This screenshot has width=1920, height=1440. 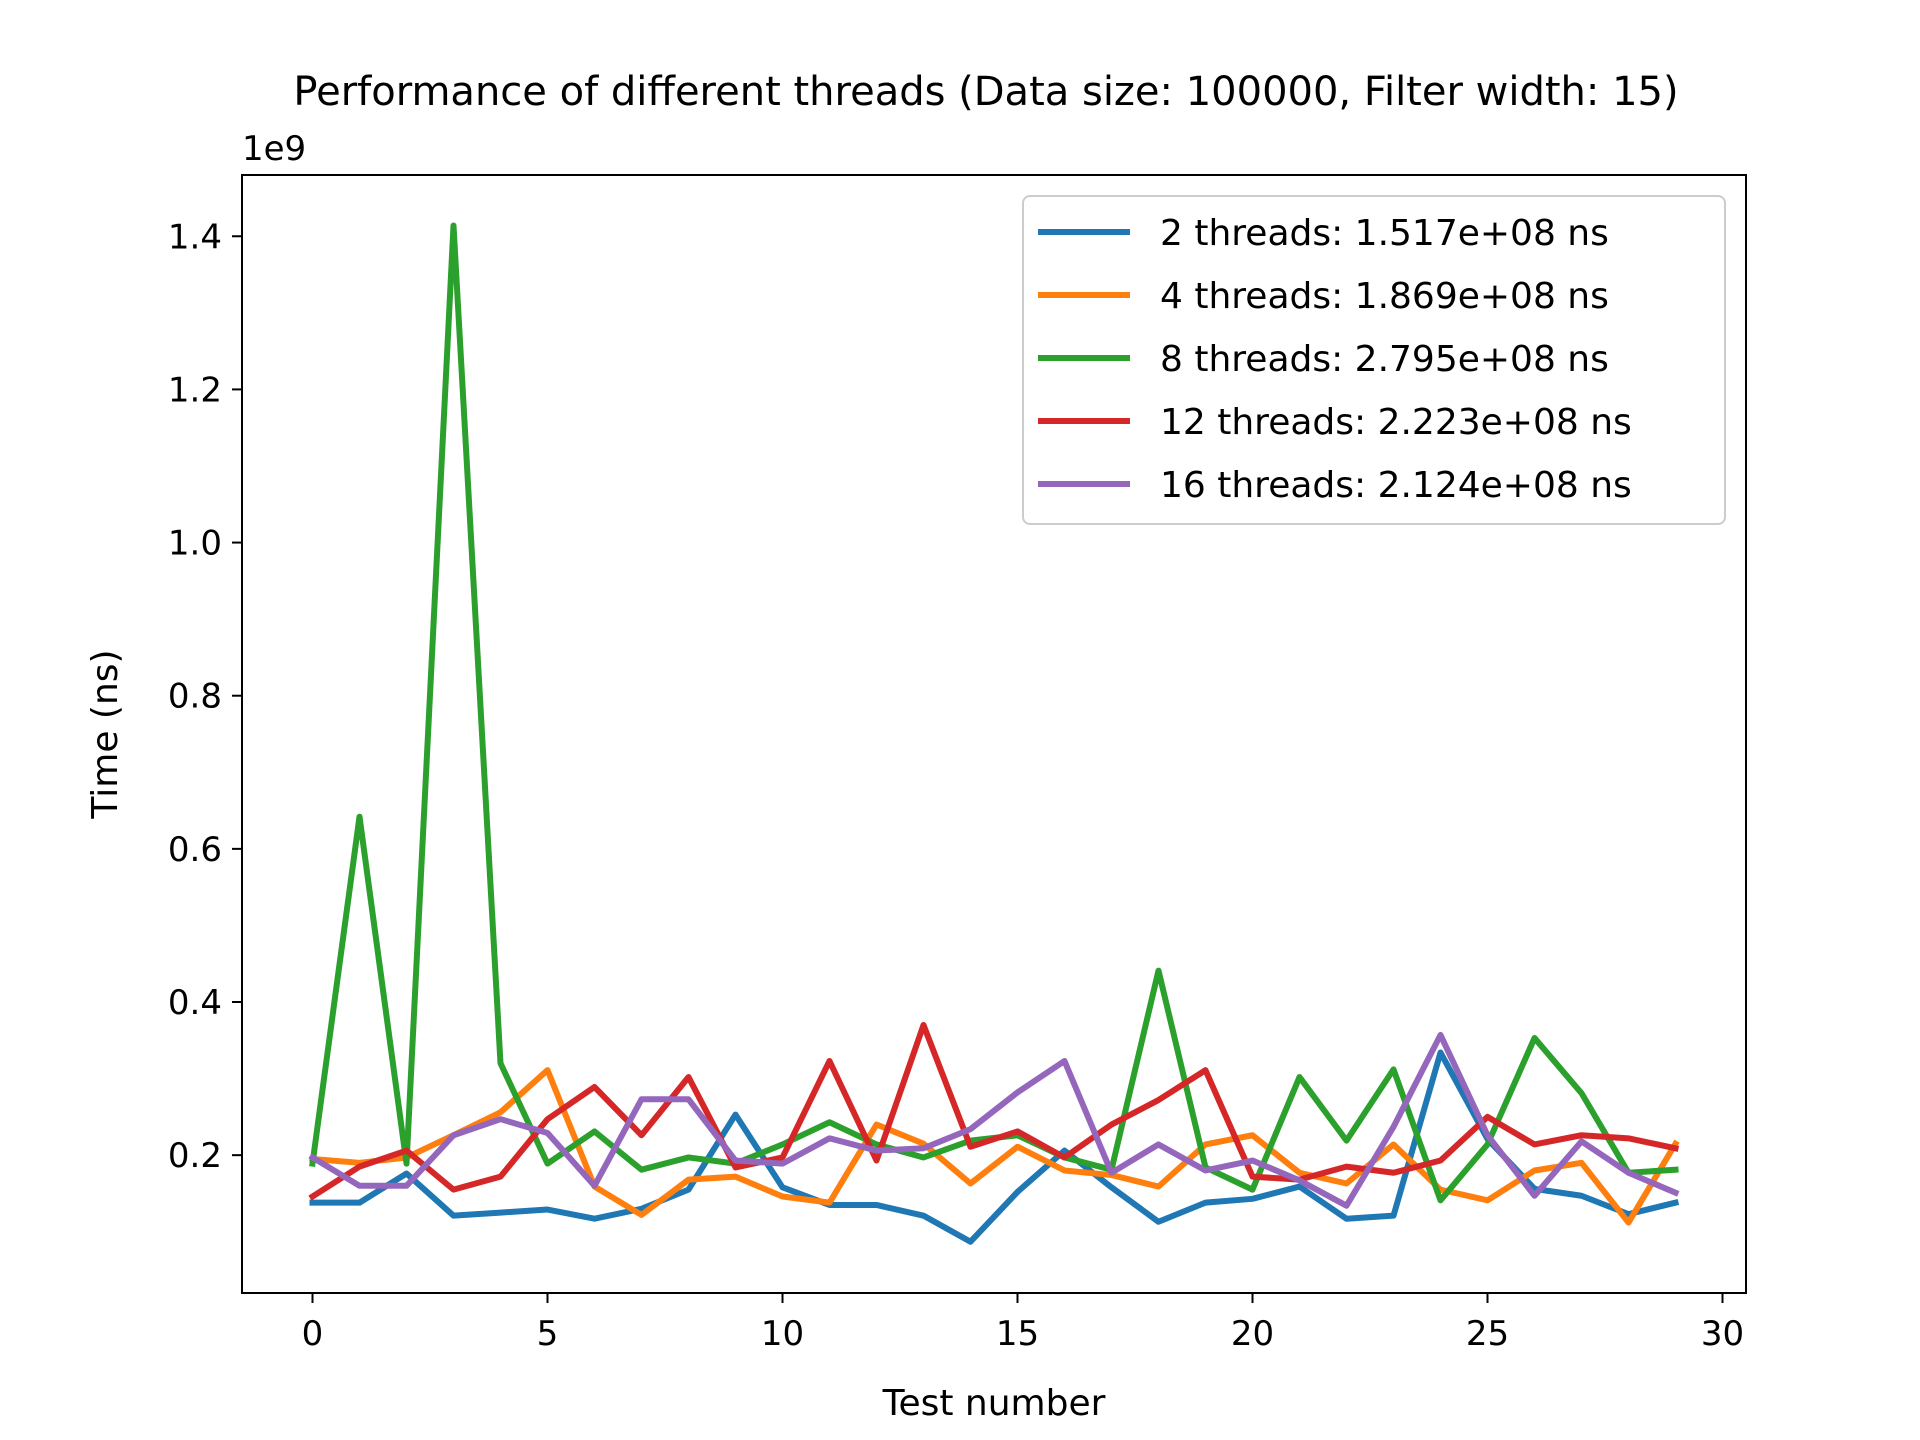 What do you see at coordinates (195, 850) in the screenshot?
I see `y-tick-label: 0.6` at bounding box center [195, 850].